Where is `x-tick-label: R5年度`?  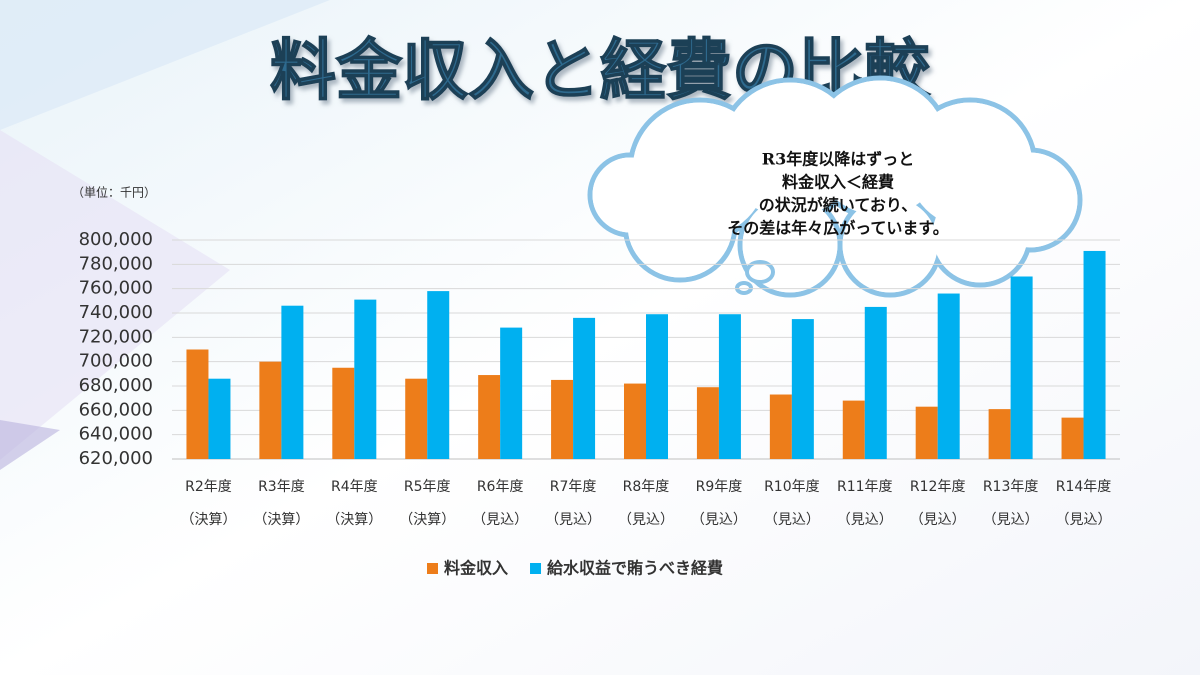
x-tick-label: R5年度 is located at coordinates (427, 487).